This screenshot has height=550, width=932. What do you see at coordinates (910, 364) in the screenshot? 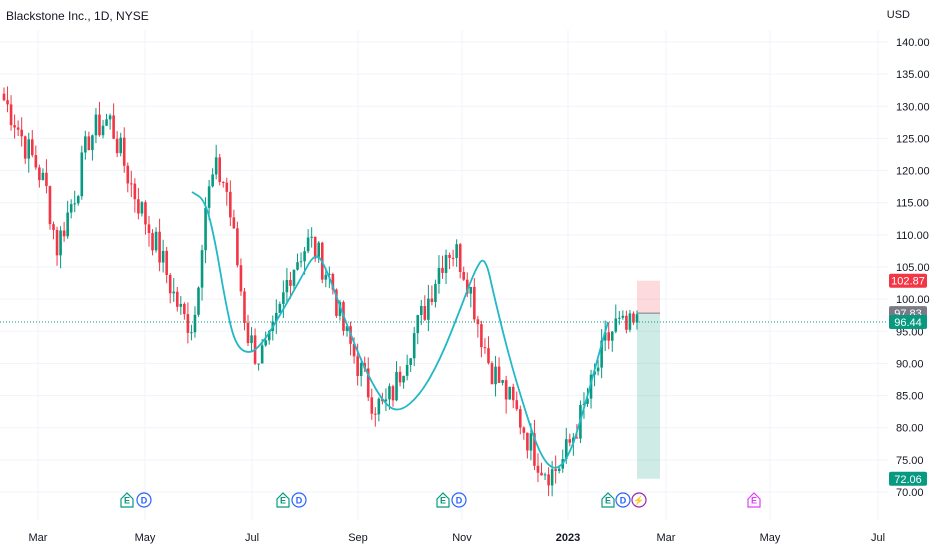
I see `price-tick-label: 90.00` at bounding box center [910, 364].